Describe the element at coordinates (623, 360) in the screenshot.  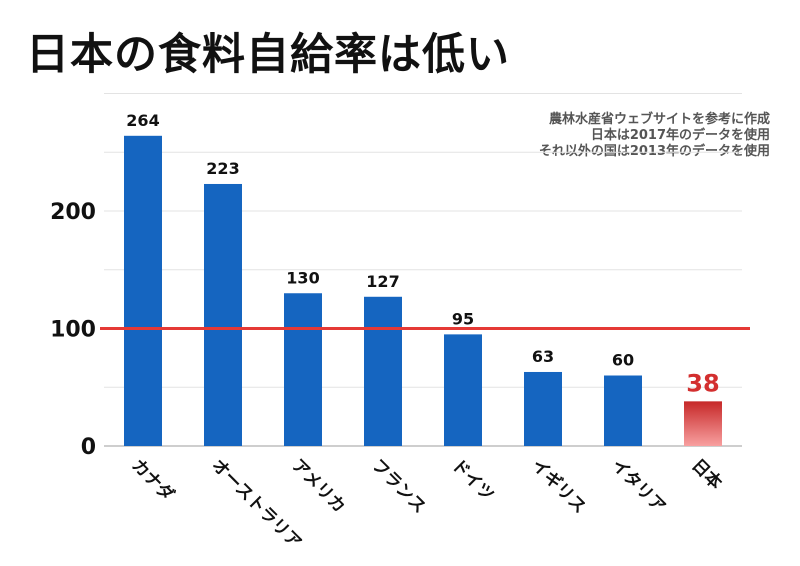
I see `data-label: 60` at that location.